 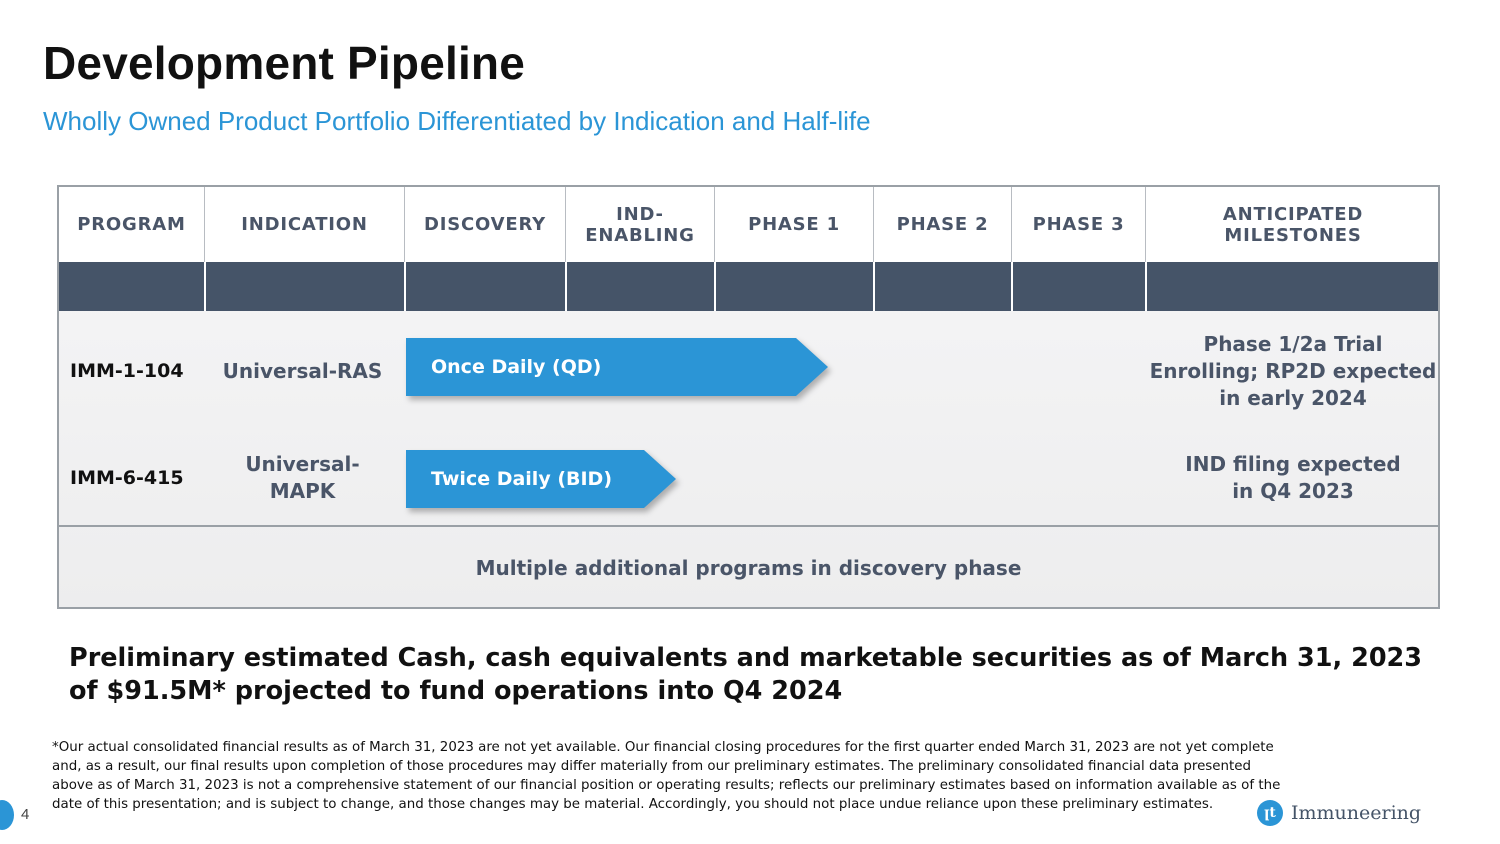 What do you see at coordinates (7, 815) in the screenshot?
I see `page-marker-icon` at bounding box center [7, 815].